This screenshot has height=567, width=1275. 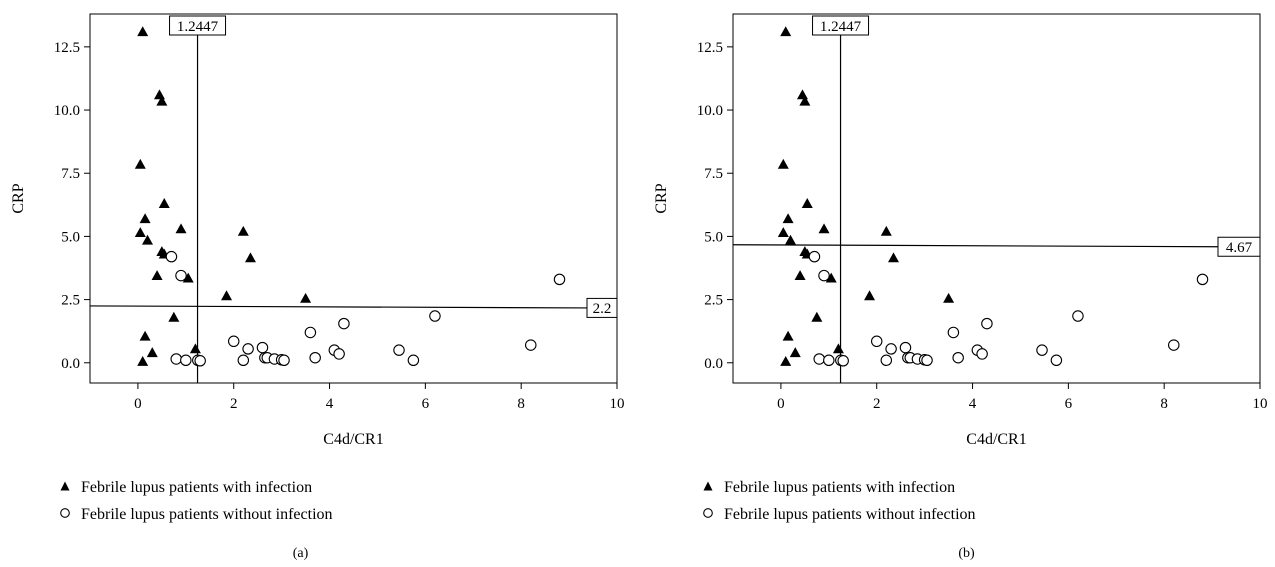 I want to click on y-axis-label: CRP, so click(x=18, y=198).